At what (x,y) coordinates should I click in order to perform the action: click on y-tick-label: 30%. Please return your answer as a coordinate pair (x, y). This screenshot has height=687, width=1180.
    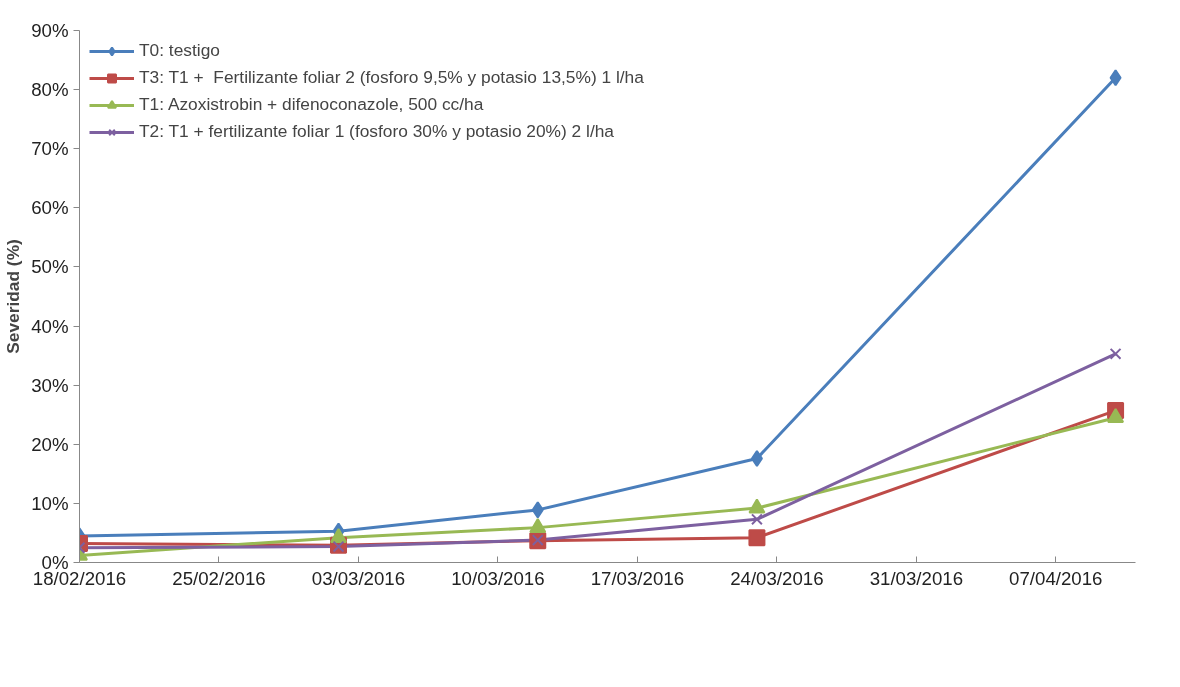
    Looking at the image, I should click on (50, 385).